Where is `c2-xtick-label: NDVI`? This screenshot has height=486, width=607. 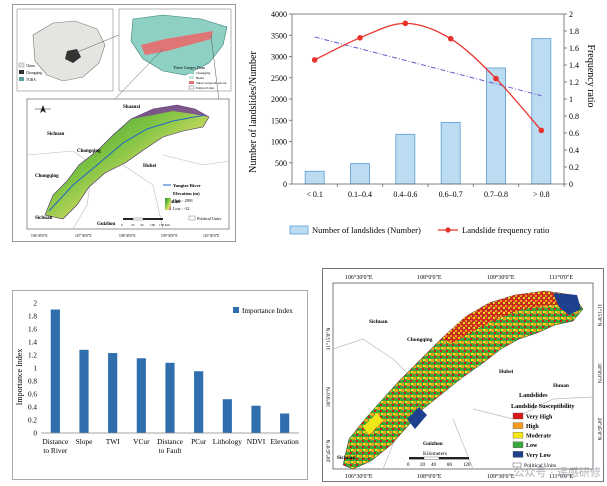
c2-xtick-label: NDVI is located at coordinates (256, 441).